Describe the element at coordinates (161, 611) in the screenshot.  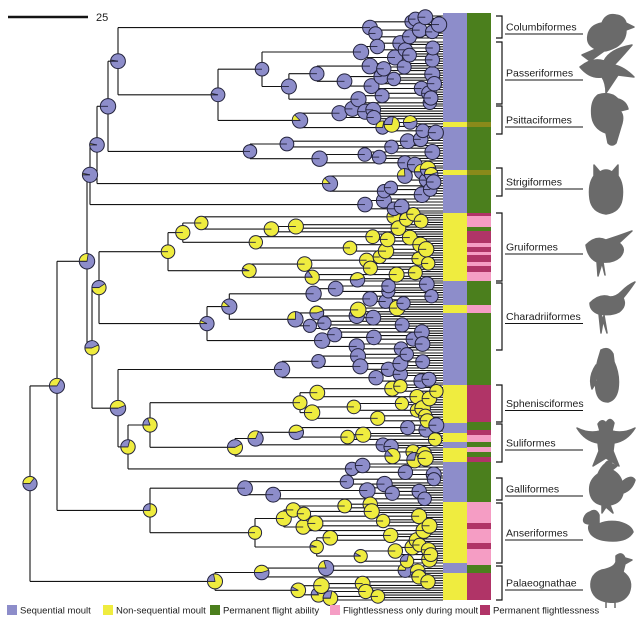
I see `legend-label: Non-sequential moult` at that location.